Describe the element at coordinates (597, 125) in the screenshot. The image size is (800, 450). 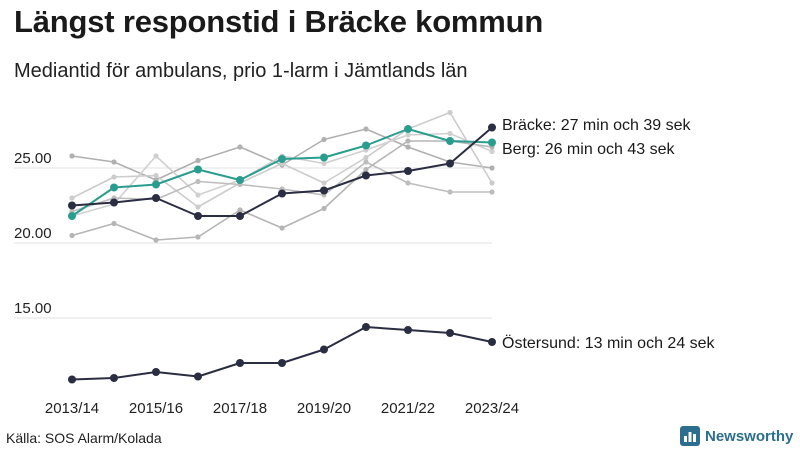
I see `series-end-label-br-cke: Bräcke: 27 min och 39 sek` at that location.